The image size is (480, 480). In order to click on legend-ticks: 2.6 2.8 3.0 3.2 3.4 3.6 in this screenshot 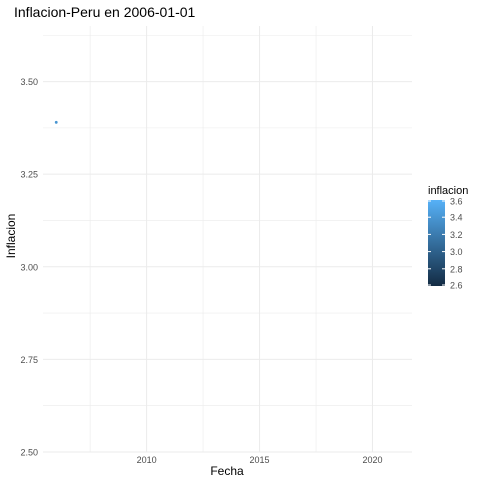, I will do `click(445, 244)`.